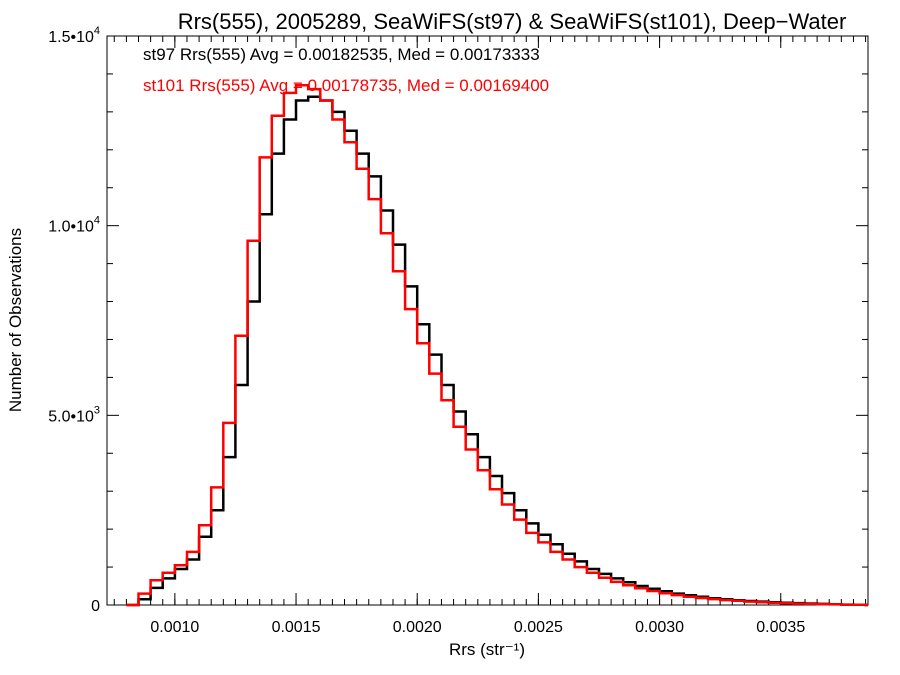 Image resolution: width=900 pixels, height=675 pixels. I want to click on x-axis-label: Rrs (str⁻¹), so click(487, 649).